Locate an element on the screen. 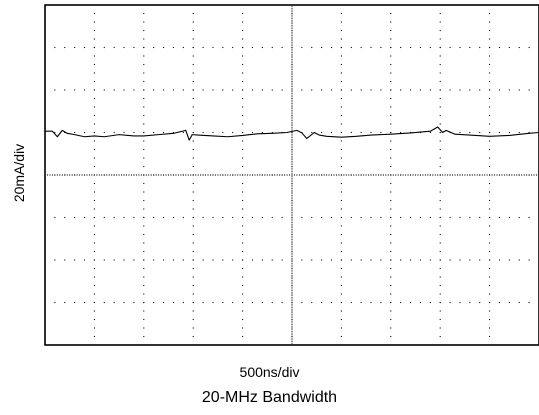 The height and width of the screenshot is (415, 539). chart-caption: 20-MHz Bandwidth is located at coordinates (269, 397).